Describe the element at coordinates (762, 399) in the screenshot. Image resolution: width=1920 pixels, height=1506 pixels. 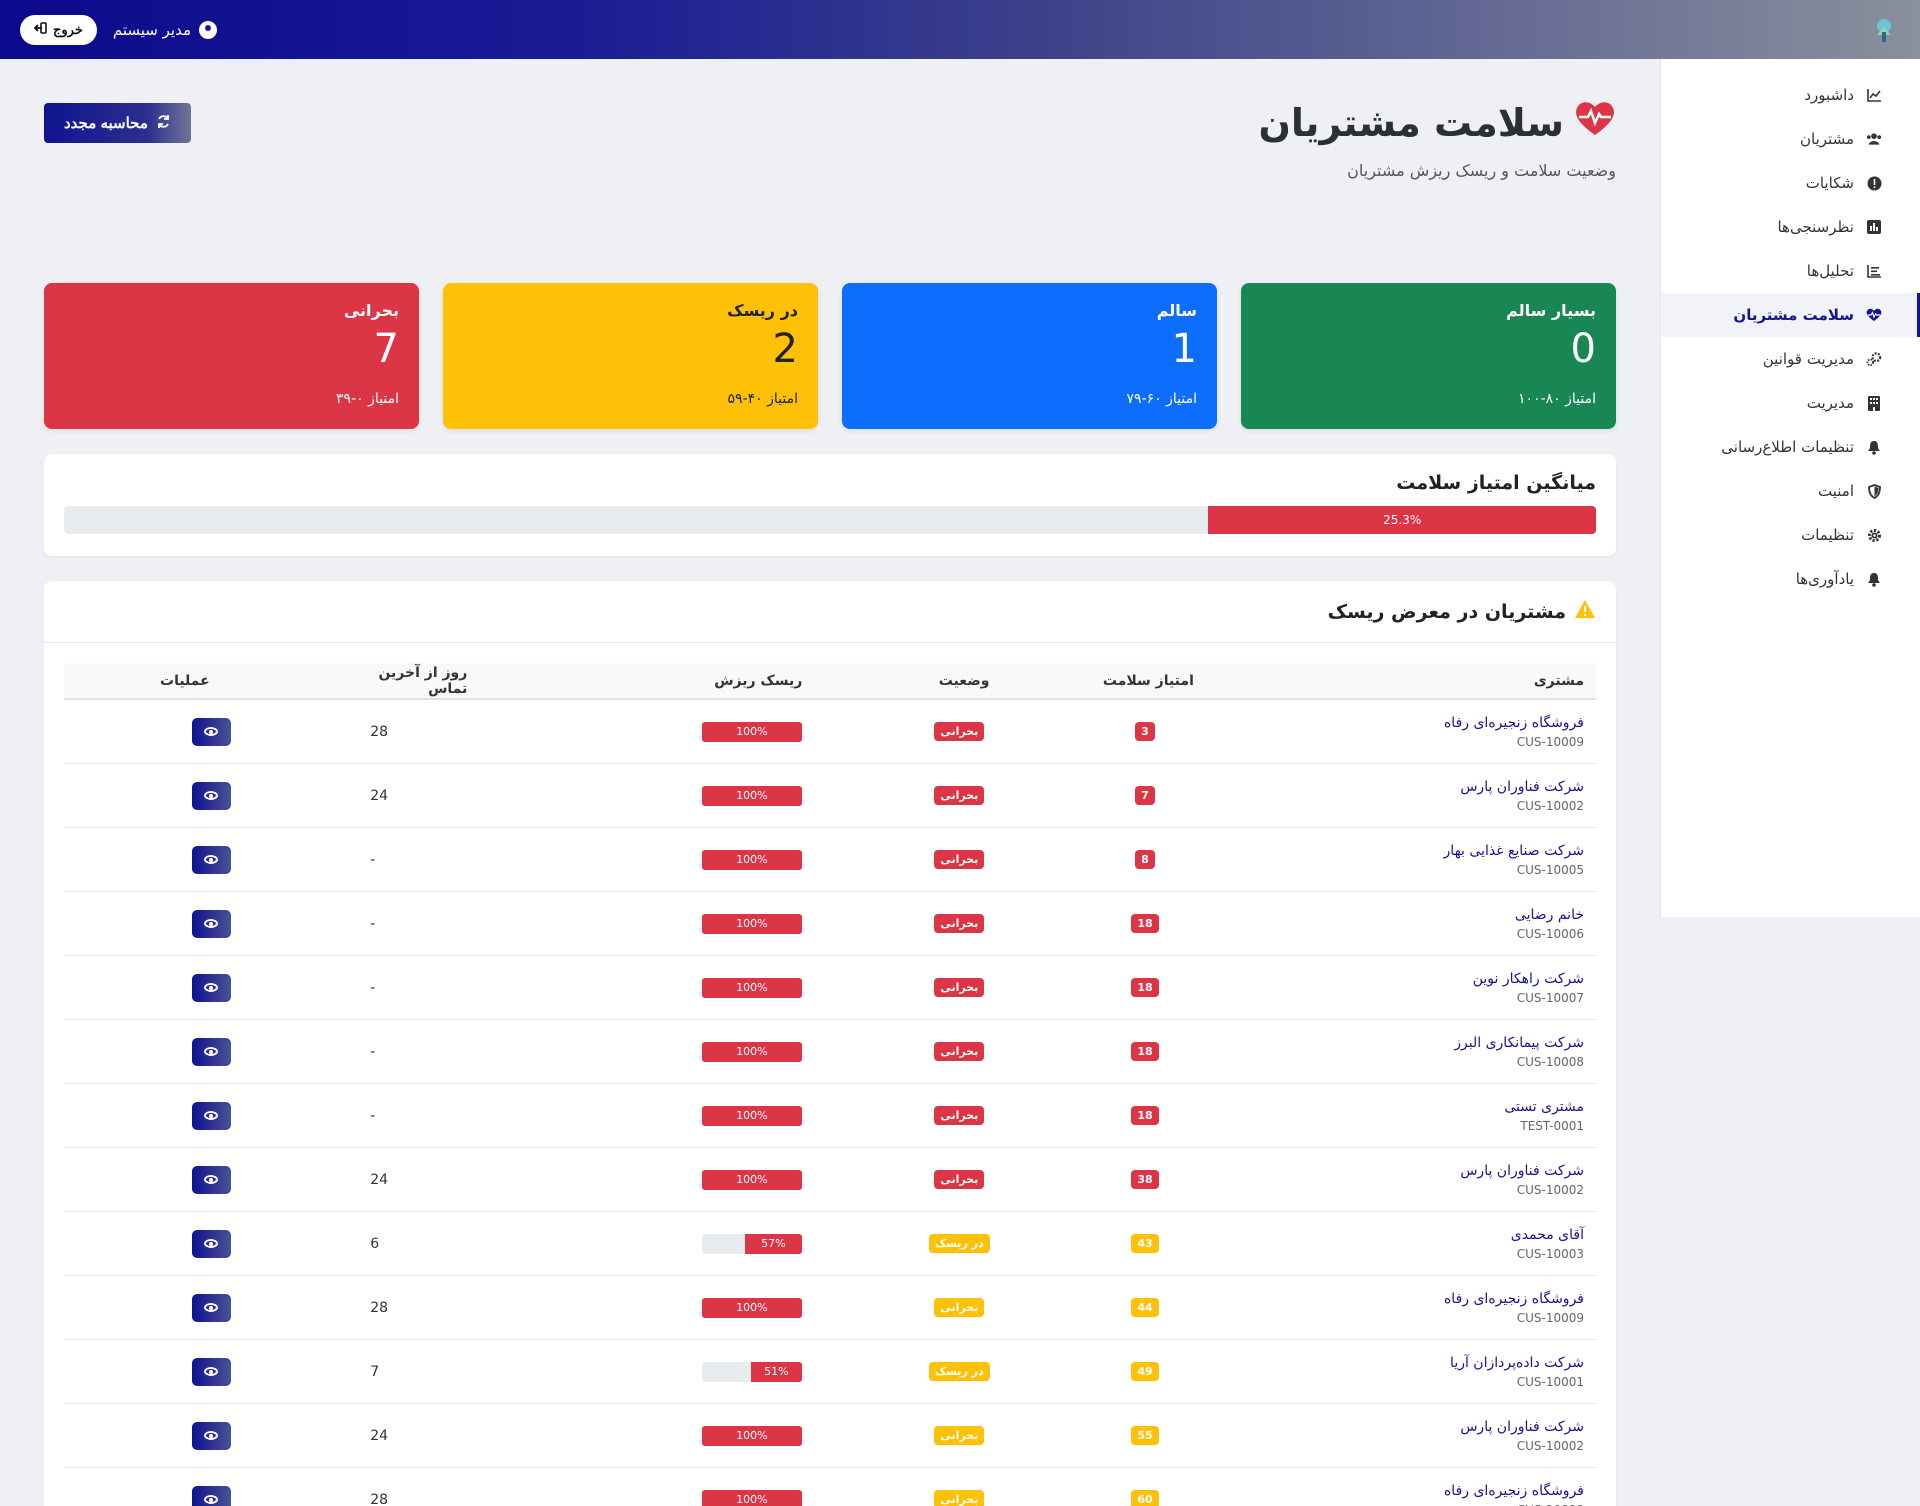
I see `health-card-range: امتیاز ۴۰-۵۹` at that location.